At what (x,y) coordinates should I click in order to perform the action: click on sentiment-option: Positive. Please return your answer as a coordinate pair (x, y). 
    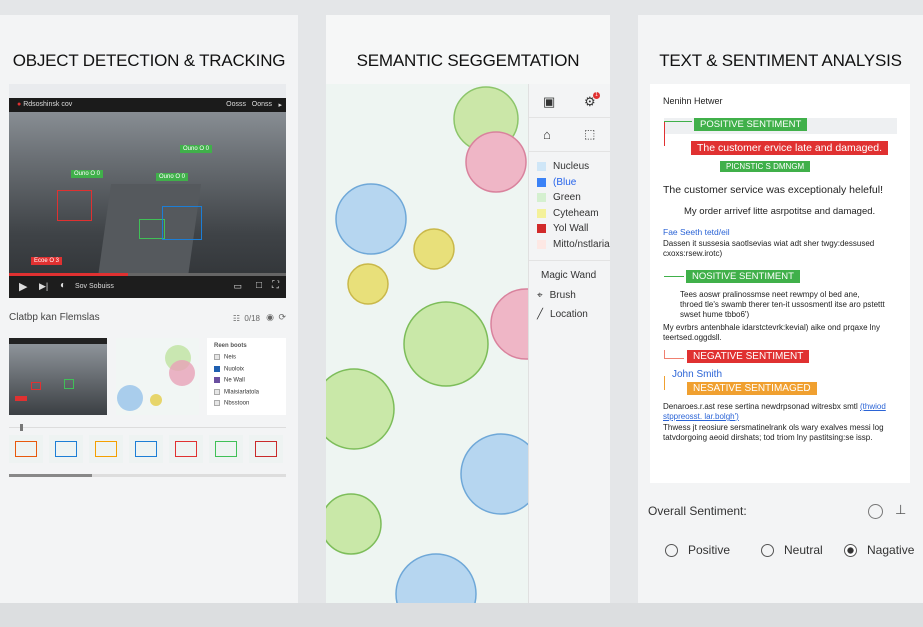
    Looking at the image, I should click on (697, 550).